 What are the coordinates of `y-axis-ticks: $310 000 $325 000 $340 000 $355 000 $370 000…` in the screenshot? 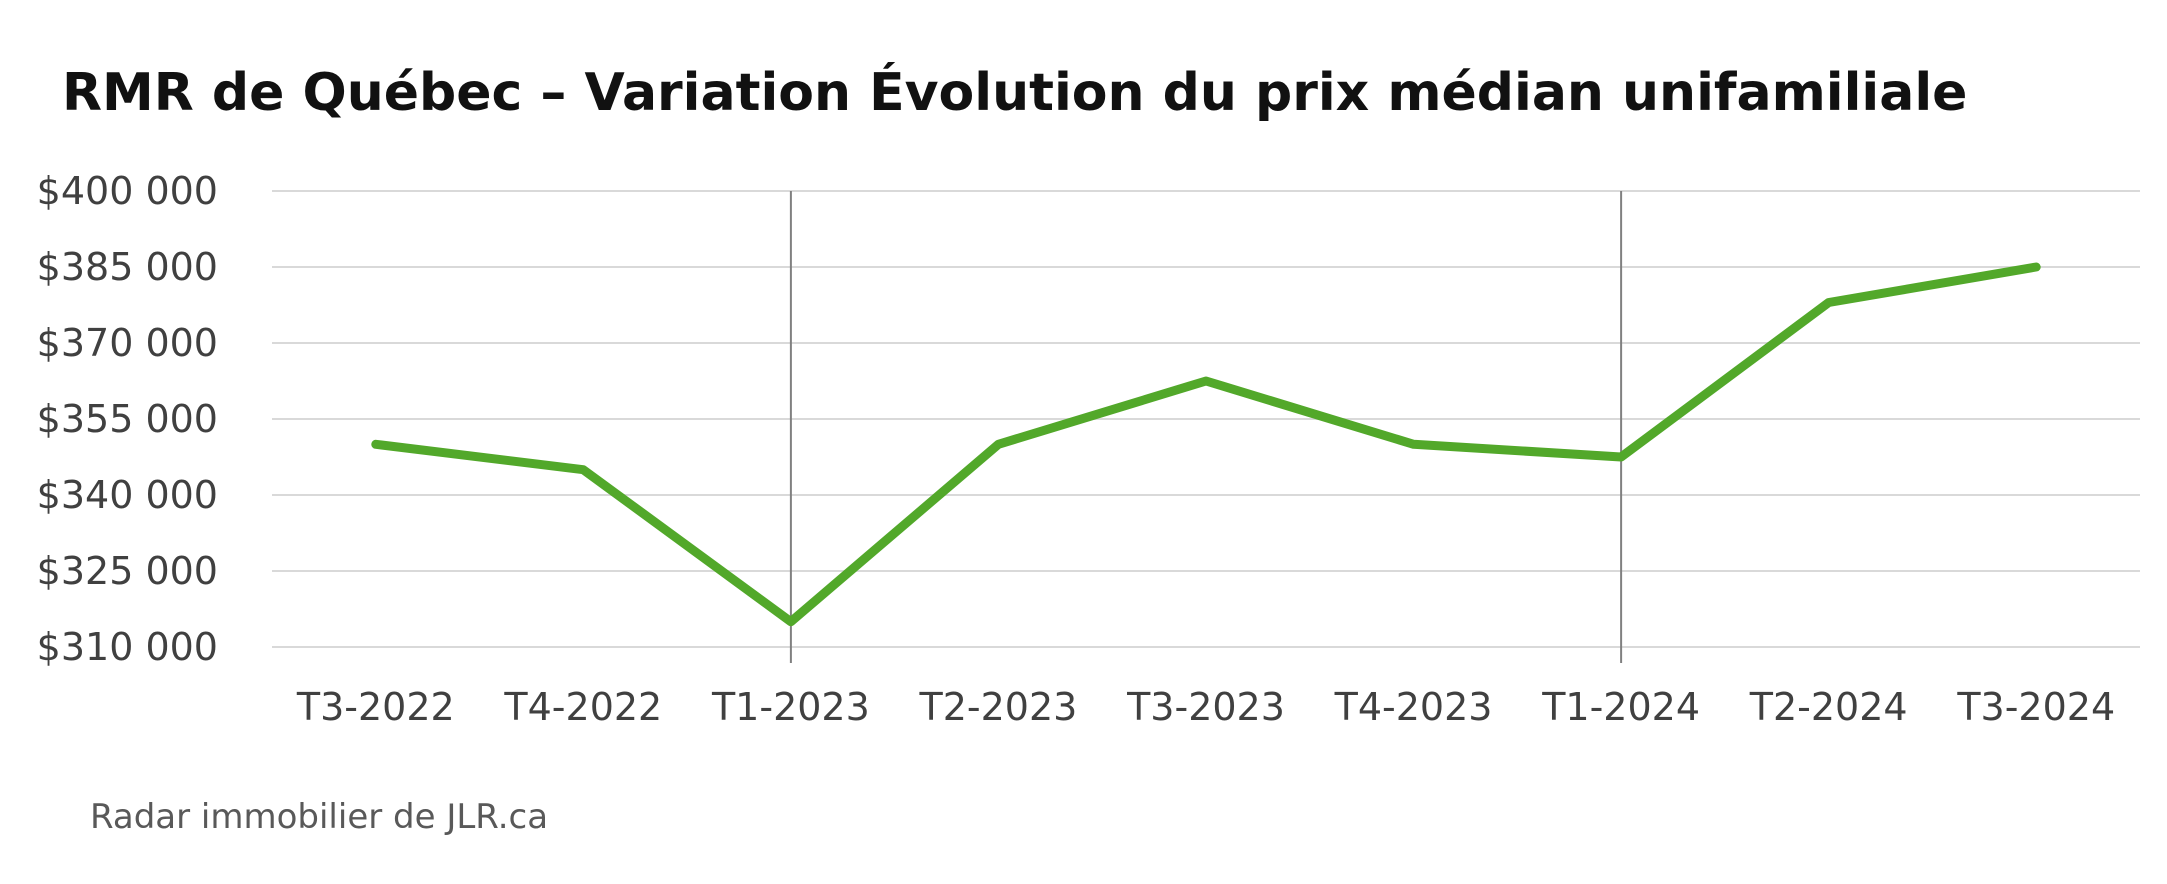 It's located at (127, 419).